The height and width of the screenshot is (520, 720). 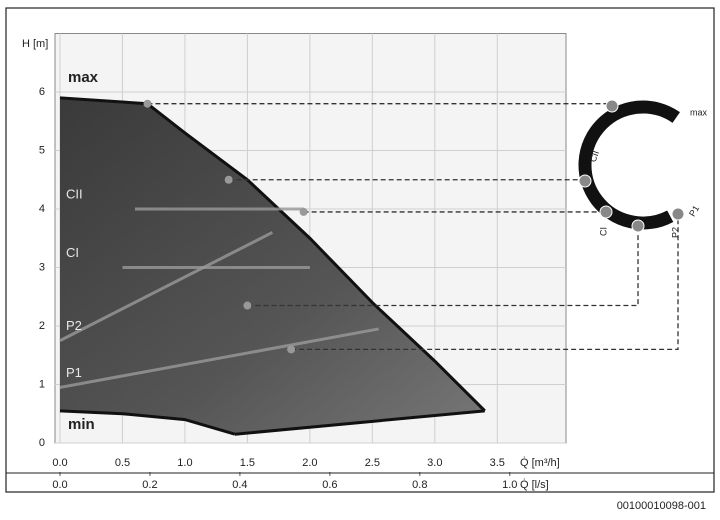 I want to click on x2-axis-label: Q̇ [l/s], so click(x=534, y=484).